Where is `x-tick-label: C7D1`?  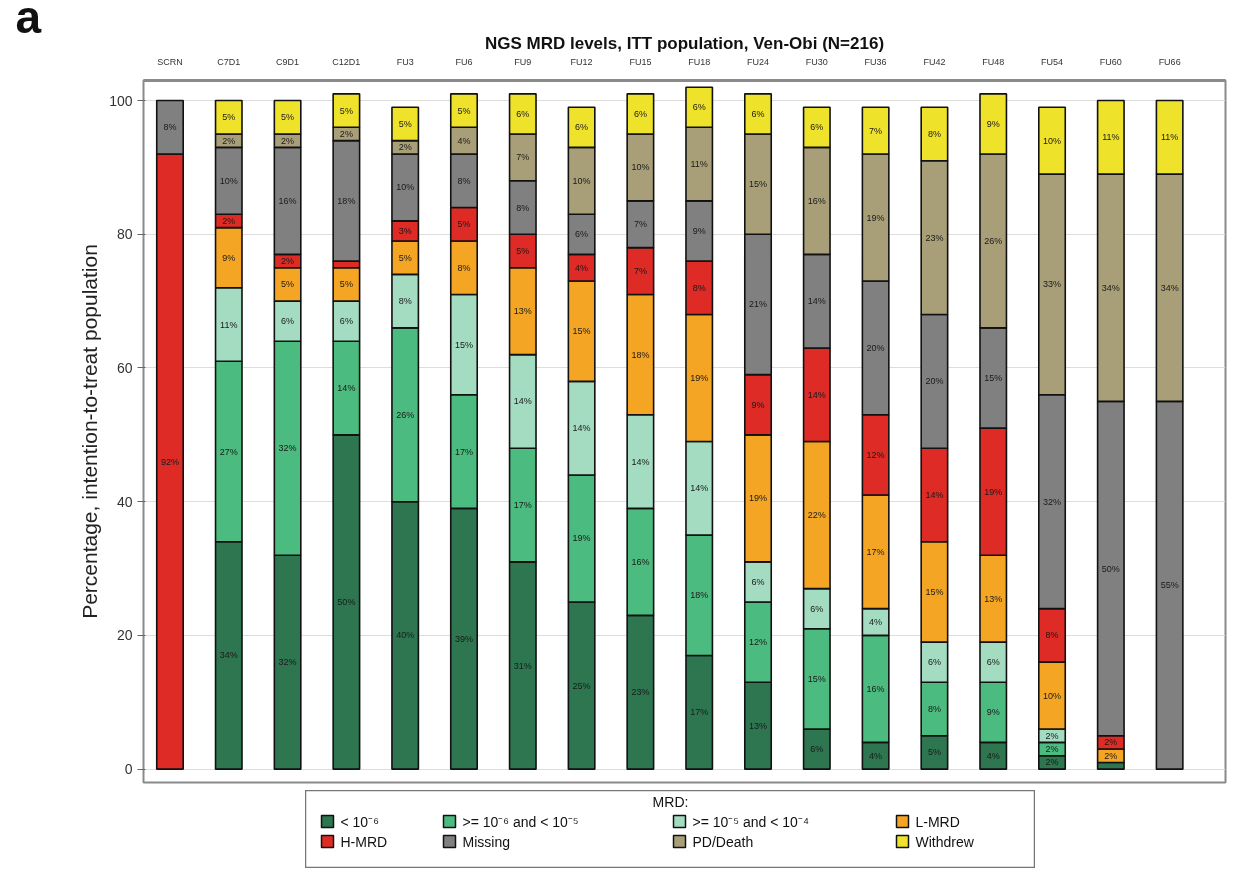
x-tick-label: C7D1 is located at coordinates (229, 61).